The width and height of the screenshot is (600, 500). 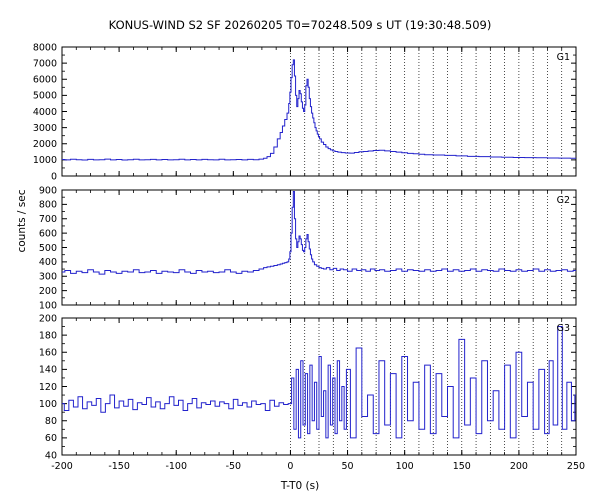 I want to click on y-tick-label: 800, so click(x=48, y=205).